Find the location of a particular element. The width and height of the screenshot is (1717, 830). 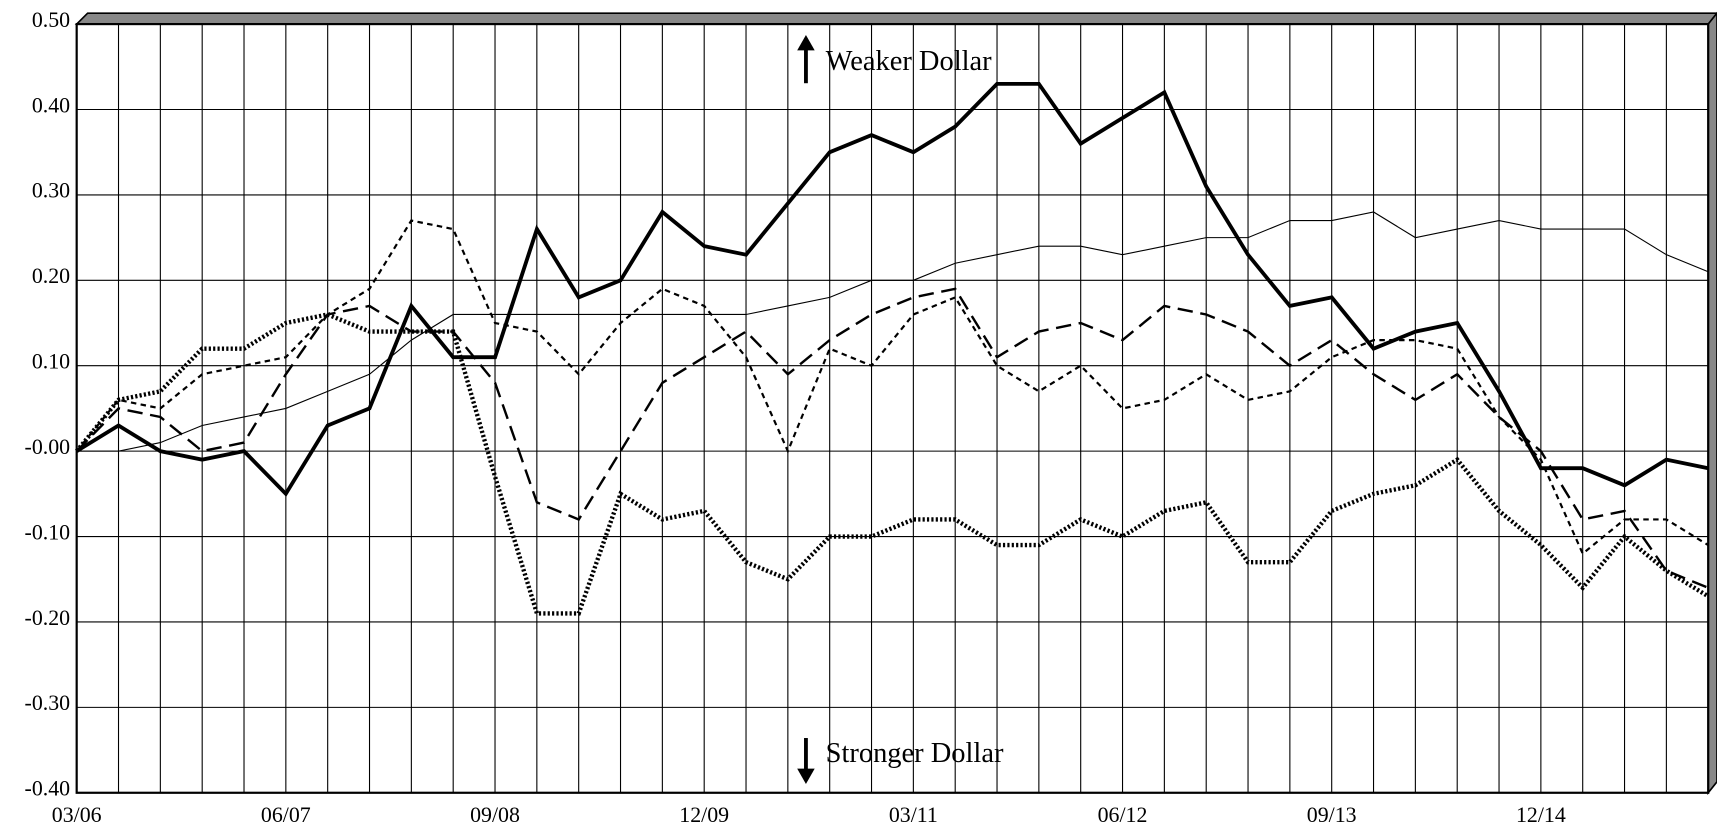

frame-side is located at coordinates (1712, 403).